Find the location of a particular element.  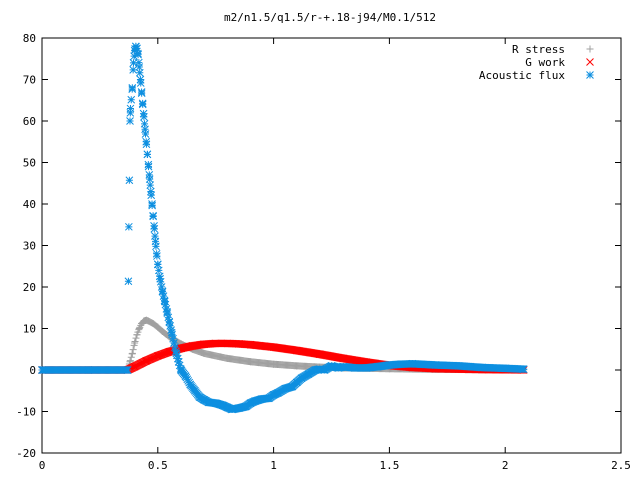

legend-label: G work is located at coordinates (545, 62).